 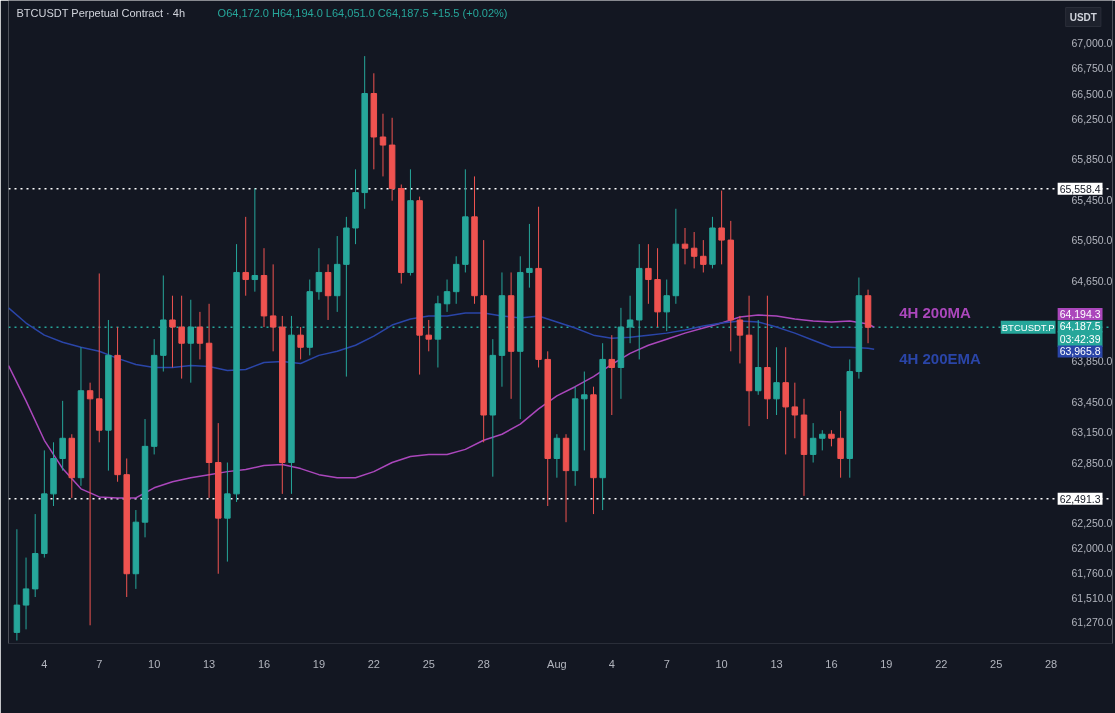 I want to click on y-tick-label: 65,850.0, so click(x=1092, y=159).